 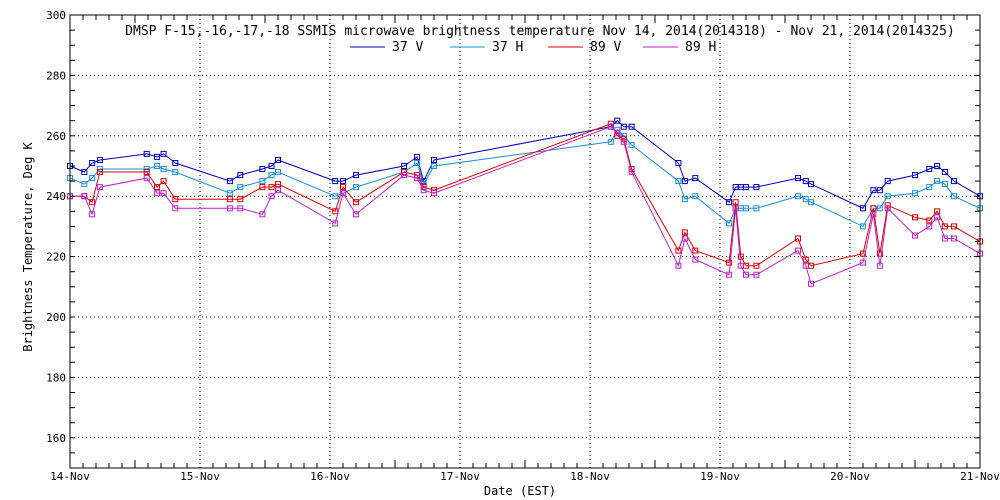 What do you see at coordinates (56, 196) in the screenshot?
I see `y-tick-label: 240` at bounding box center [56, 196].